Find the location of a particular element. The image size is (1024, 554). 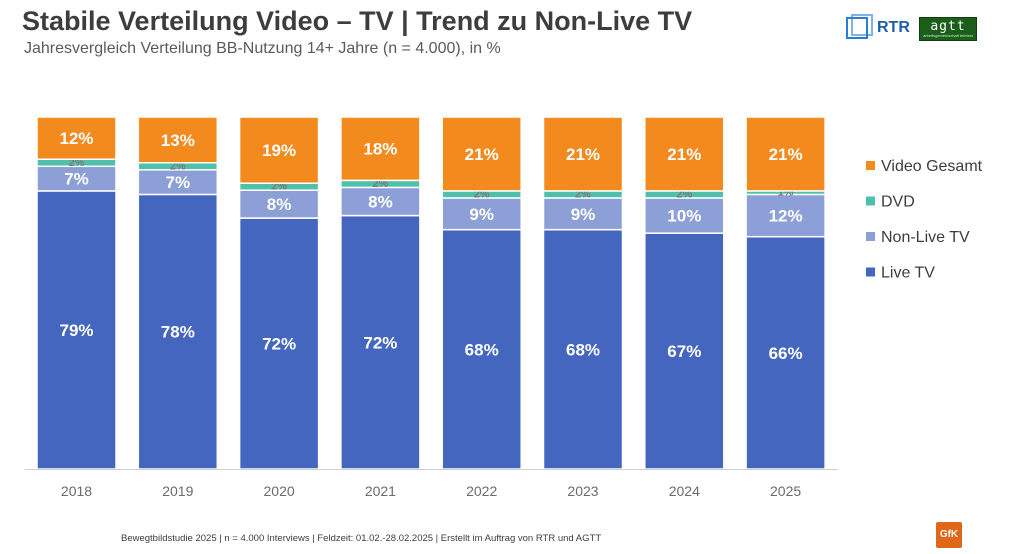

bar-live-2023 is located at coordinates (583, 349).